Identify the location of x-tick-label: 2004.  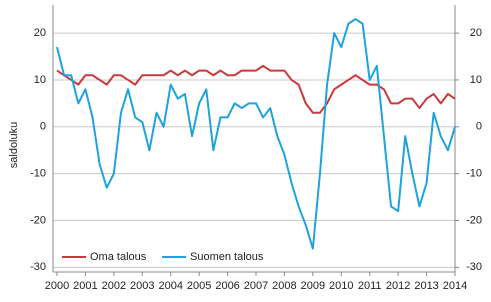
(170, 286).